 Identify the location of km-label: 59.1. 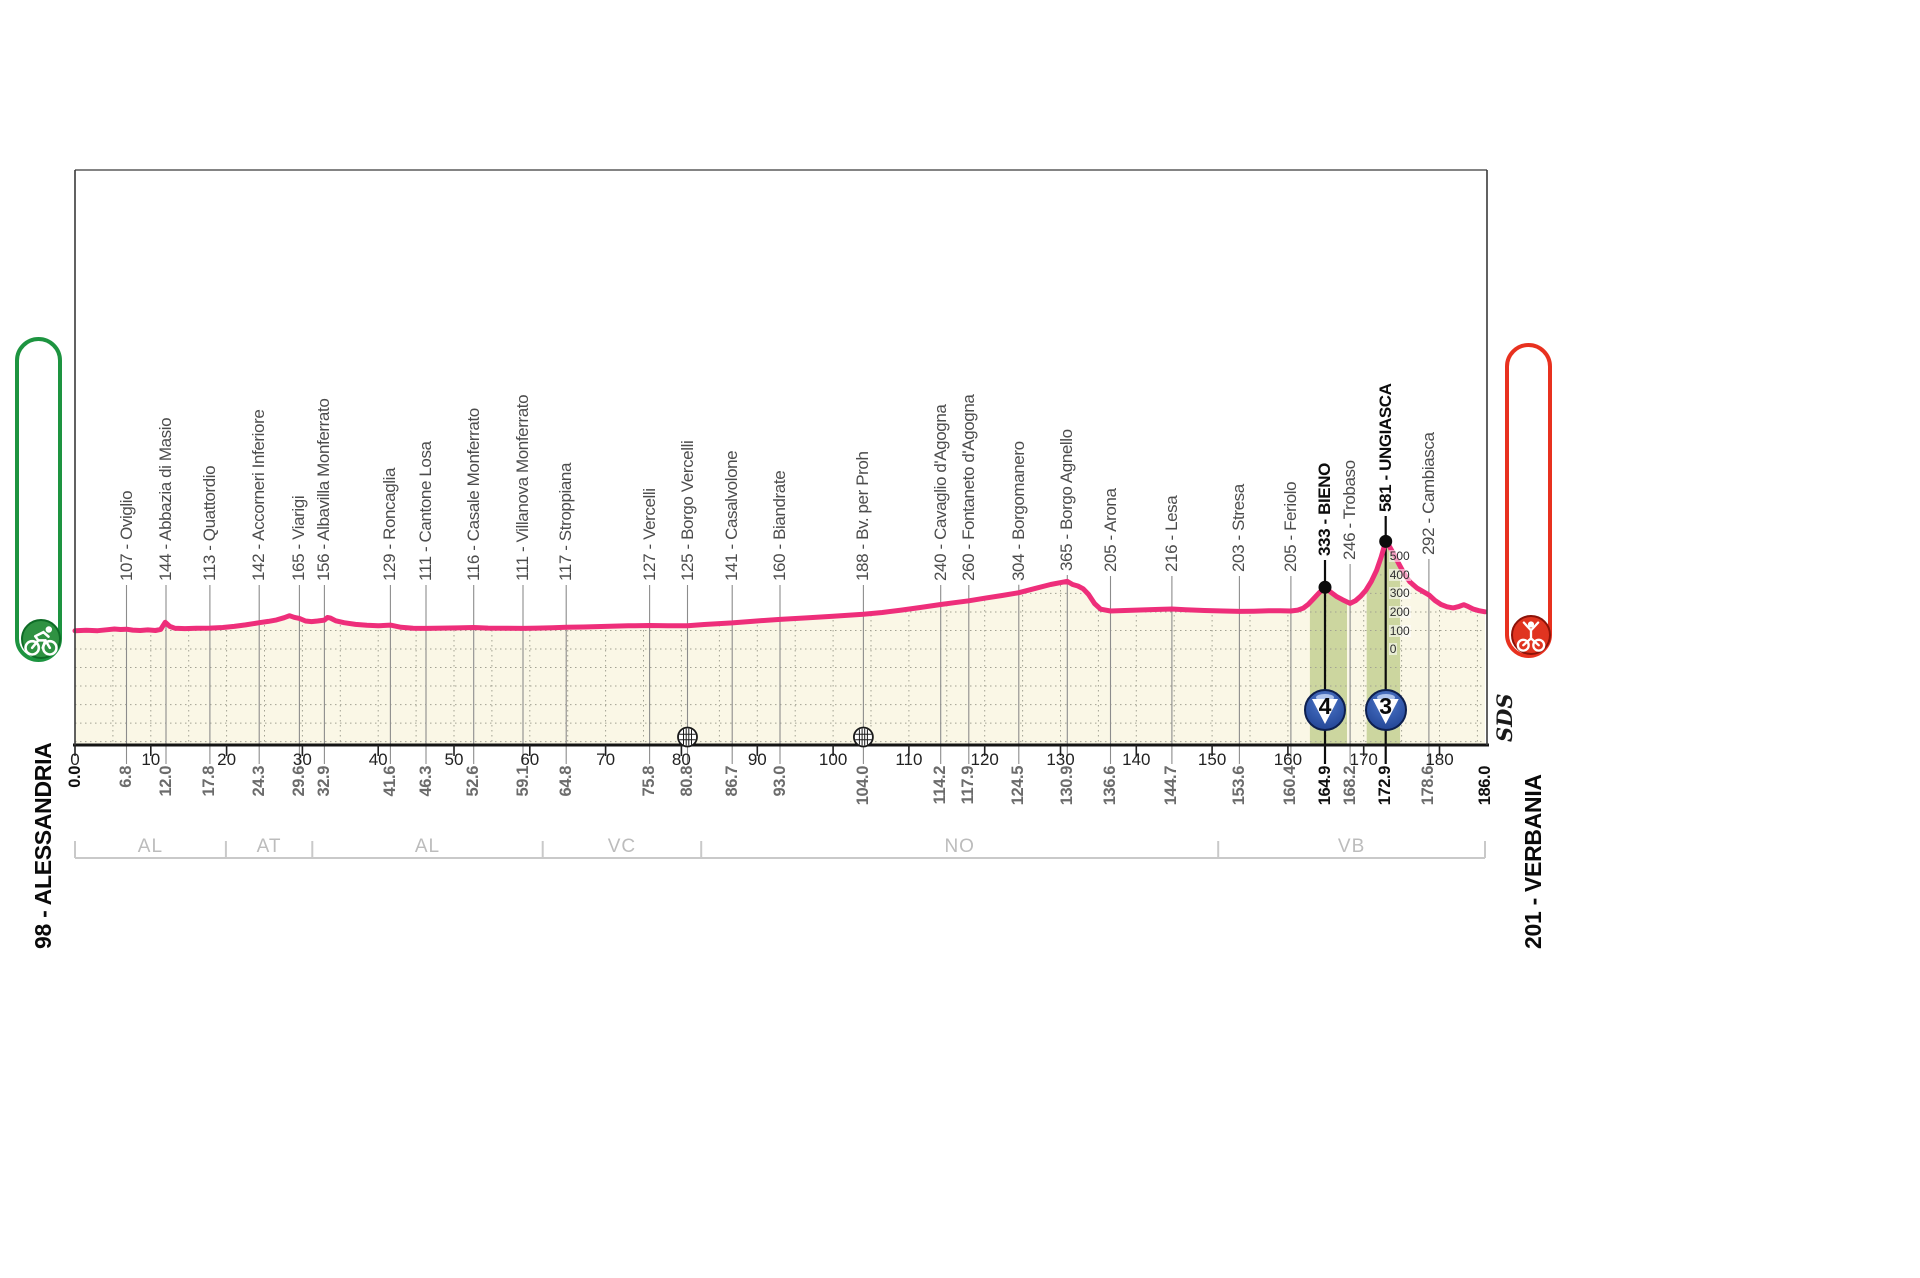
(522, 781).